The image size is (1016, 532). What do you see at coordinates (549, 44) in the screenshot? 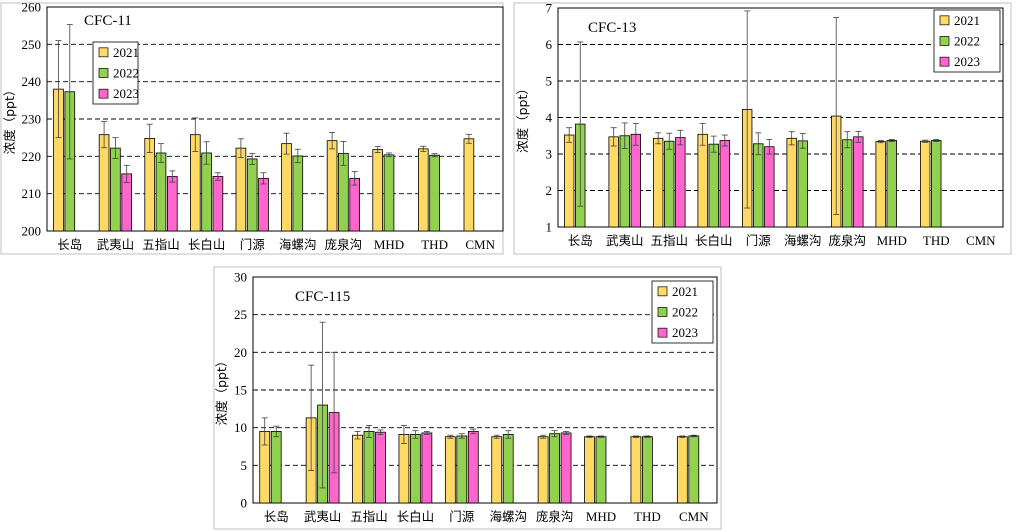
I see `y-tick-label: 6` at bounding box center [549, 44].